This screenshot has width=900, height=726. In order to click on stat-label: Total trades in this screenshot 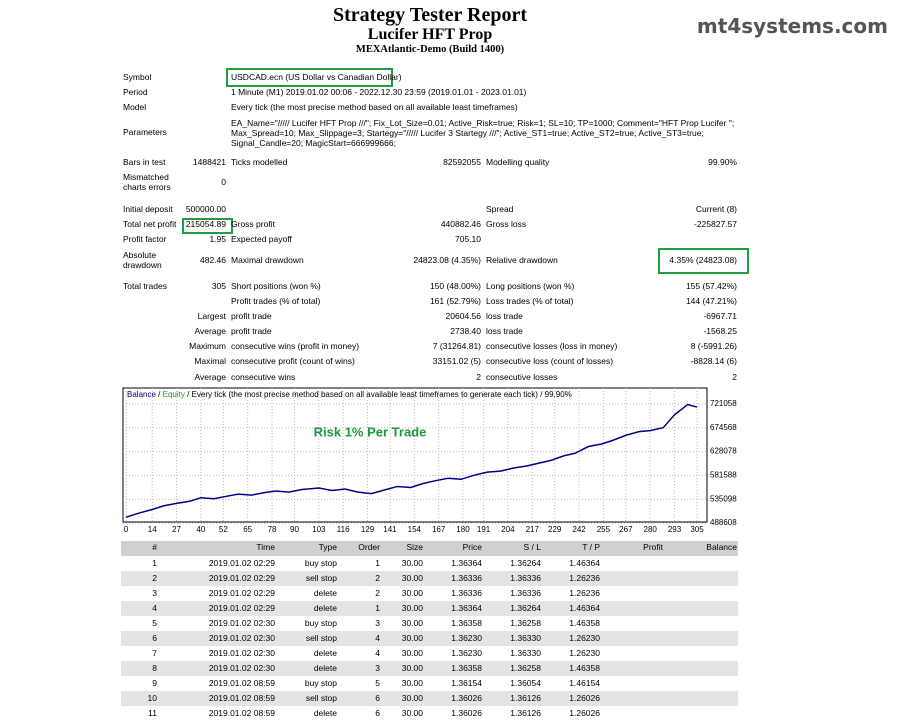, I will do `click(145, 286)`.